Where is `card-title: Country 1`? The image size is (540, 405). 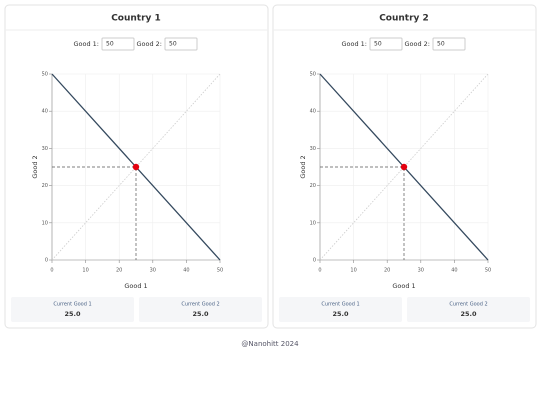
card-title: Country 1 is located at coordinates (136, 19).